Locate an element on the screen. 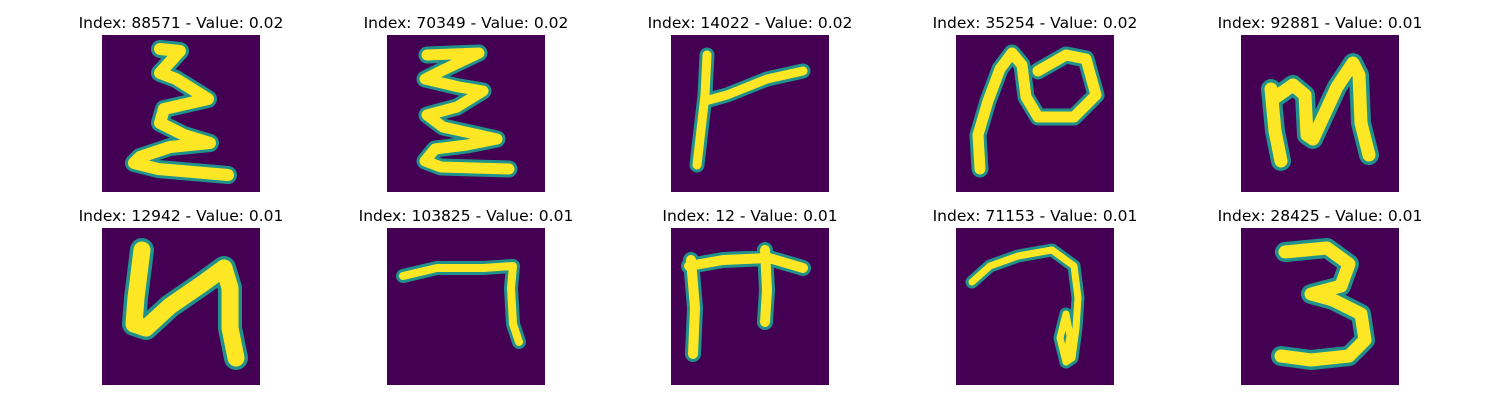 The image size is (1500, 400). panel-title: Index: 35254 - Value: 0.02 is located at coordinates (1035, 23).